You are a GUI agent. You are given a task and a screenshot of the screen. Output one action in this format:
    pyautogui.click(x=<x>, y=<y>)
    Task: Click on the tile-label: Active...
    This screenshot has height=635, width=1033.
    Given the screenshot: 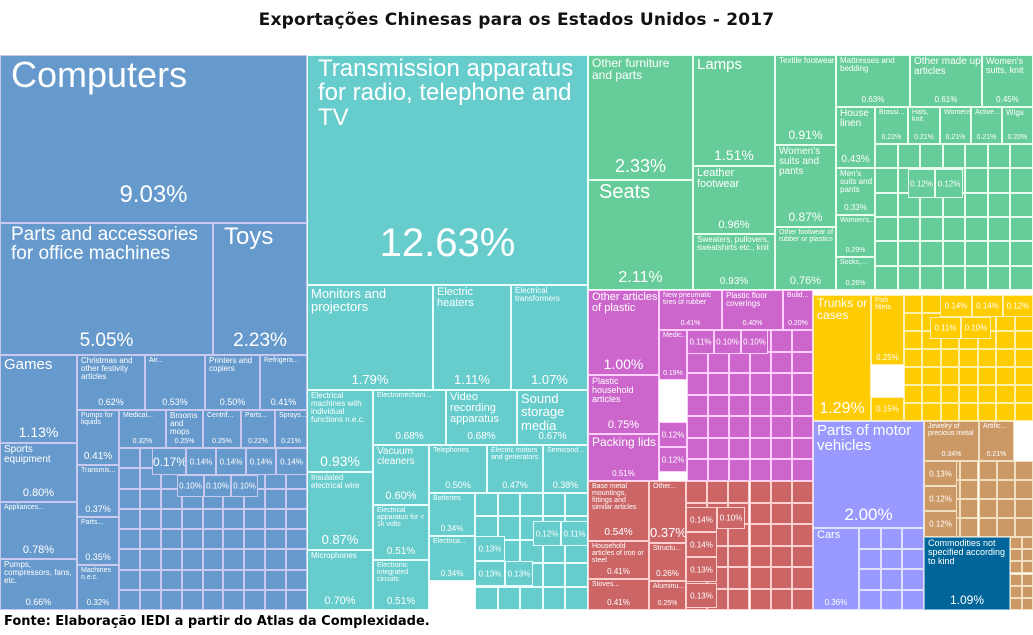 What is the action you would take?
    pyautogui.click(x=987, y=112)
    